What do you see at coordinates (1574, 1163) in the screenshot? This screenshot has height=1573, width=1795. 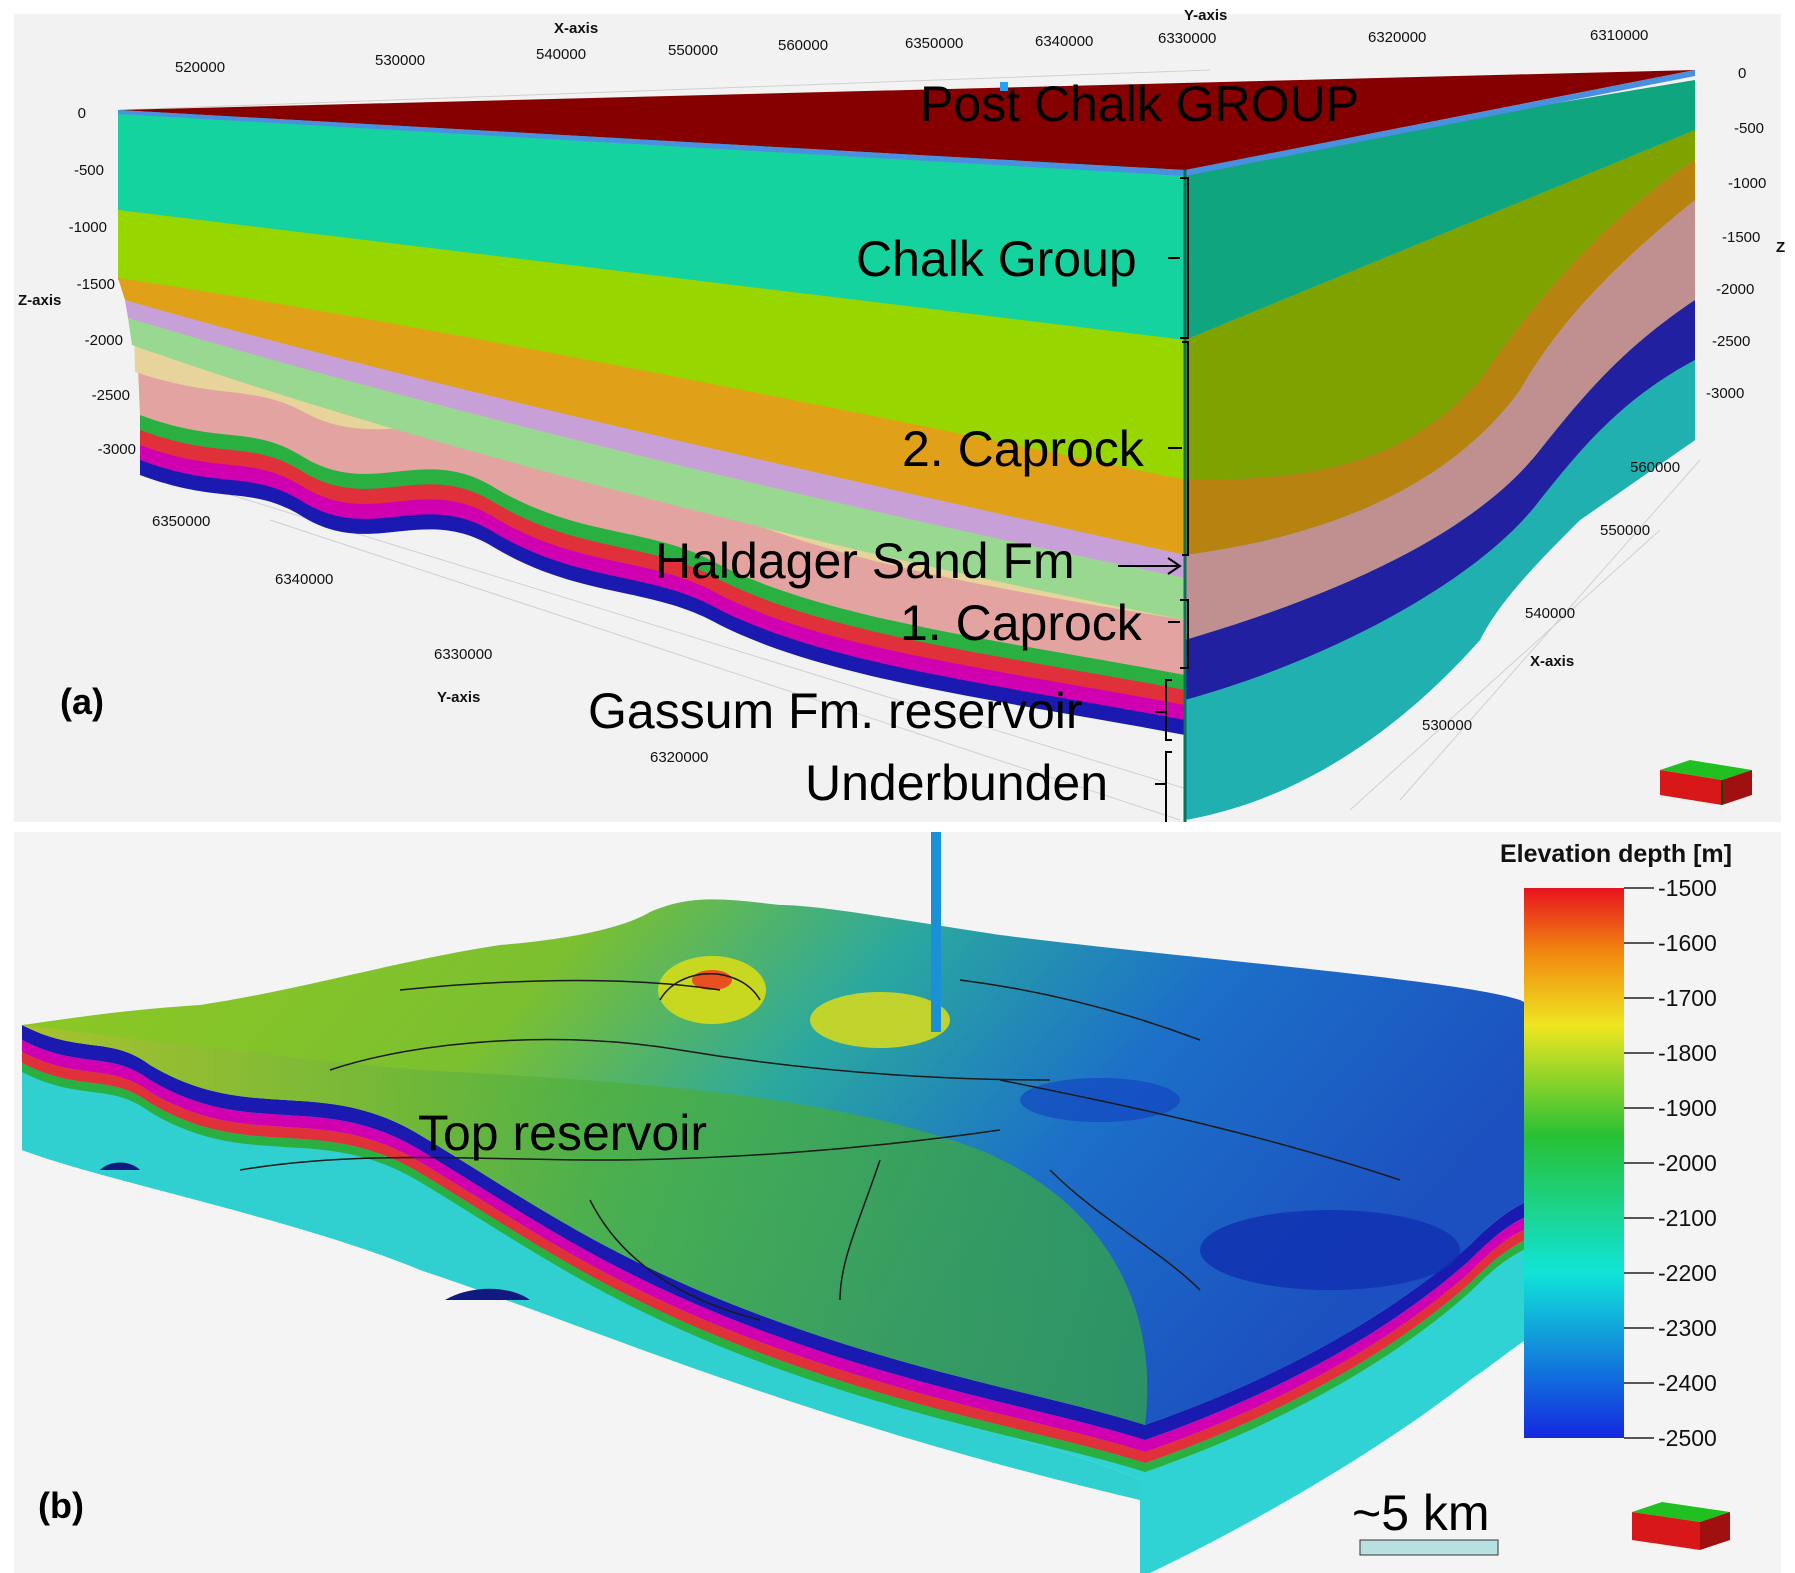 I see `colorbar` at bounding box center [1574, 1163].